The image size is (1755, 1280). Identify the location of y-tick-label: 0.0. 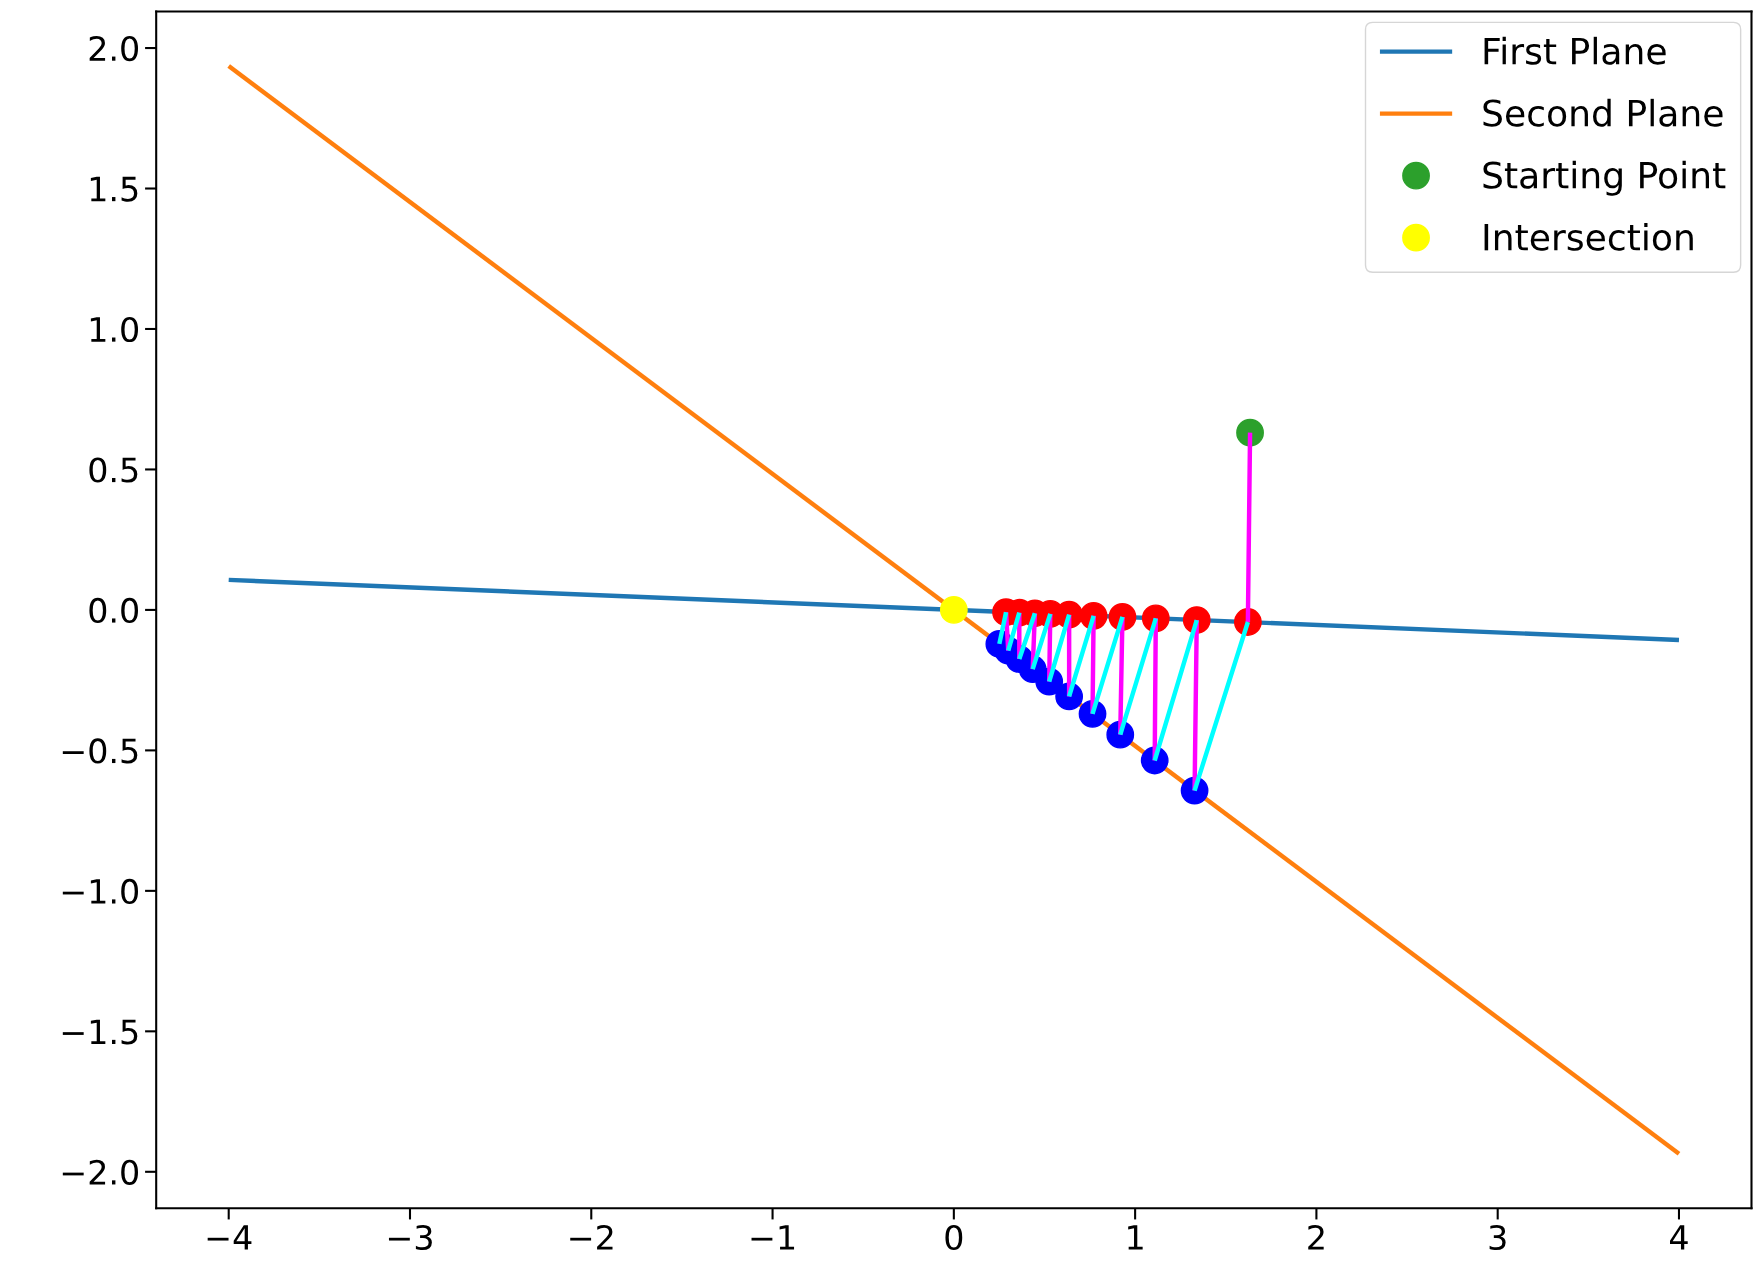
(114, 610).